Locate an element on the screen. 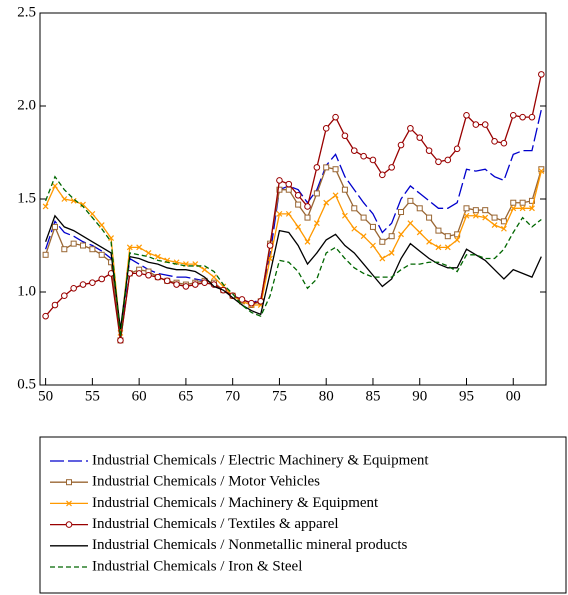  x-tick-label: 00 is located at coordinates (513, 396).